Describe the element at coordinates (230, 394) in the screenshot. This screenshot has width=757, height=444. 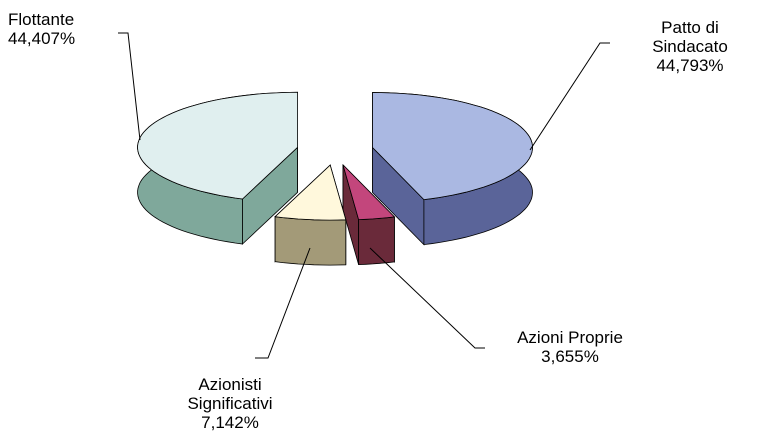
I see `category-label: Azionisti Significativi` at that location.